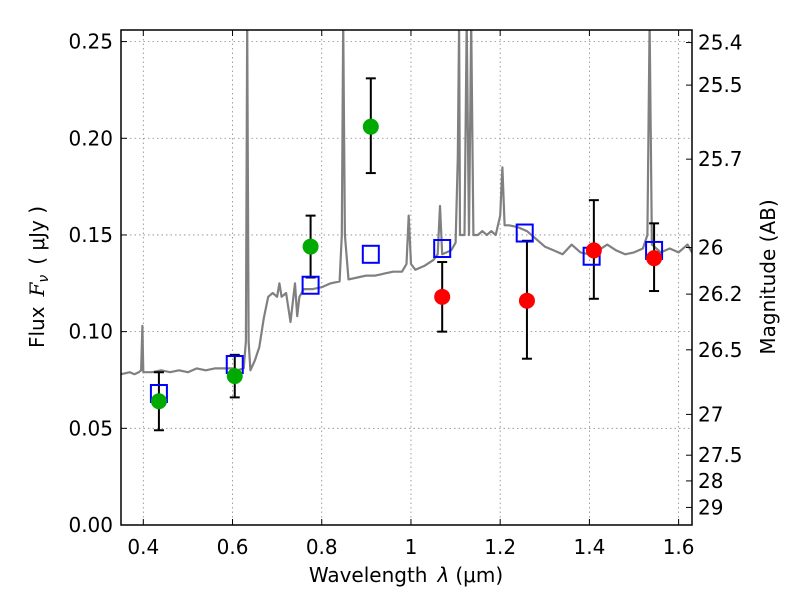  Describe the element at coordinates (679, 547) in the screenshot. I see `x-tick-label: 1.6` at that location.